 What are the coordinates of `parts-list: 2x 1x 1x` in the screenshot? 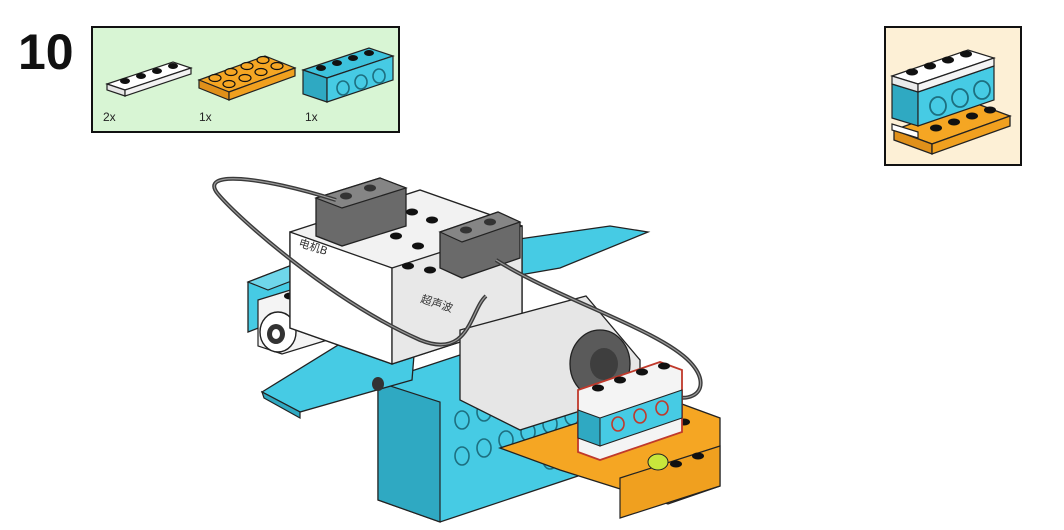 It's located at (245, 79).